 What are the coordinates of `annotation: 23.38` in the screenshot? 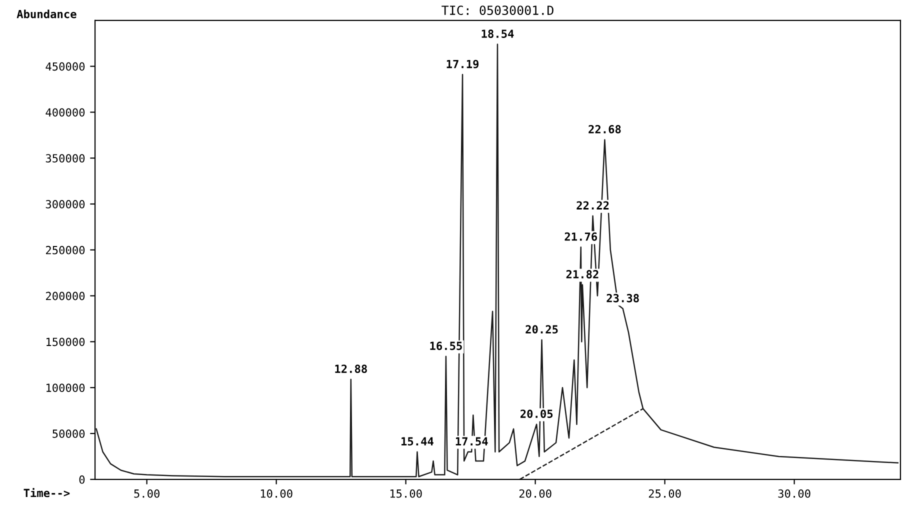 It's located at (622, 298).